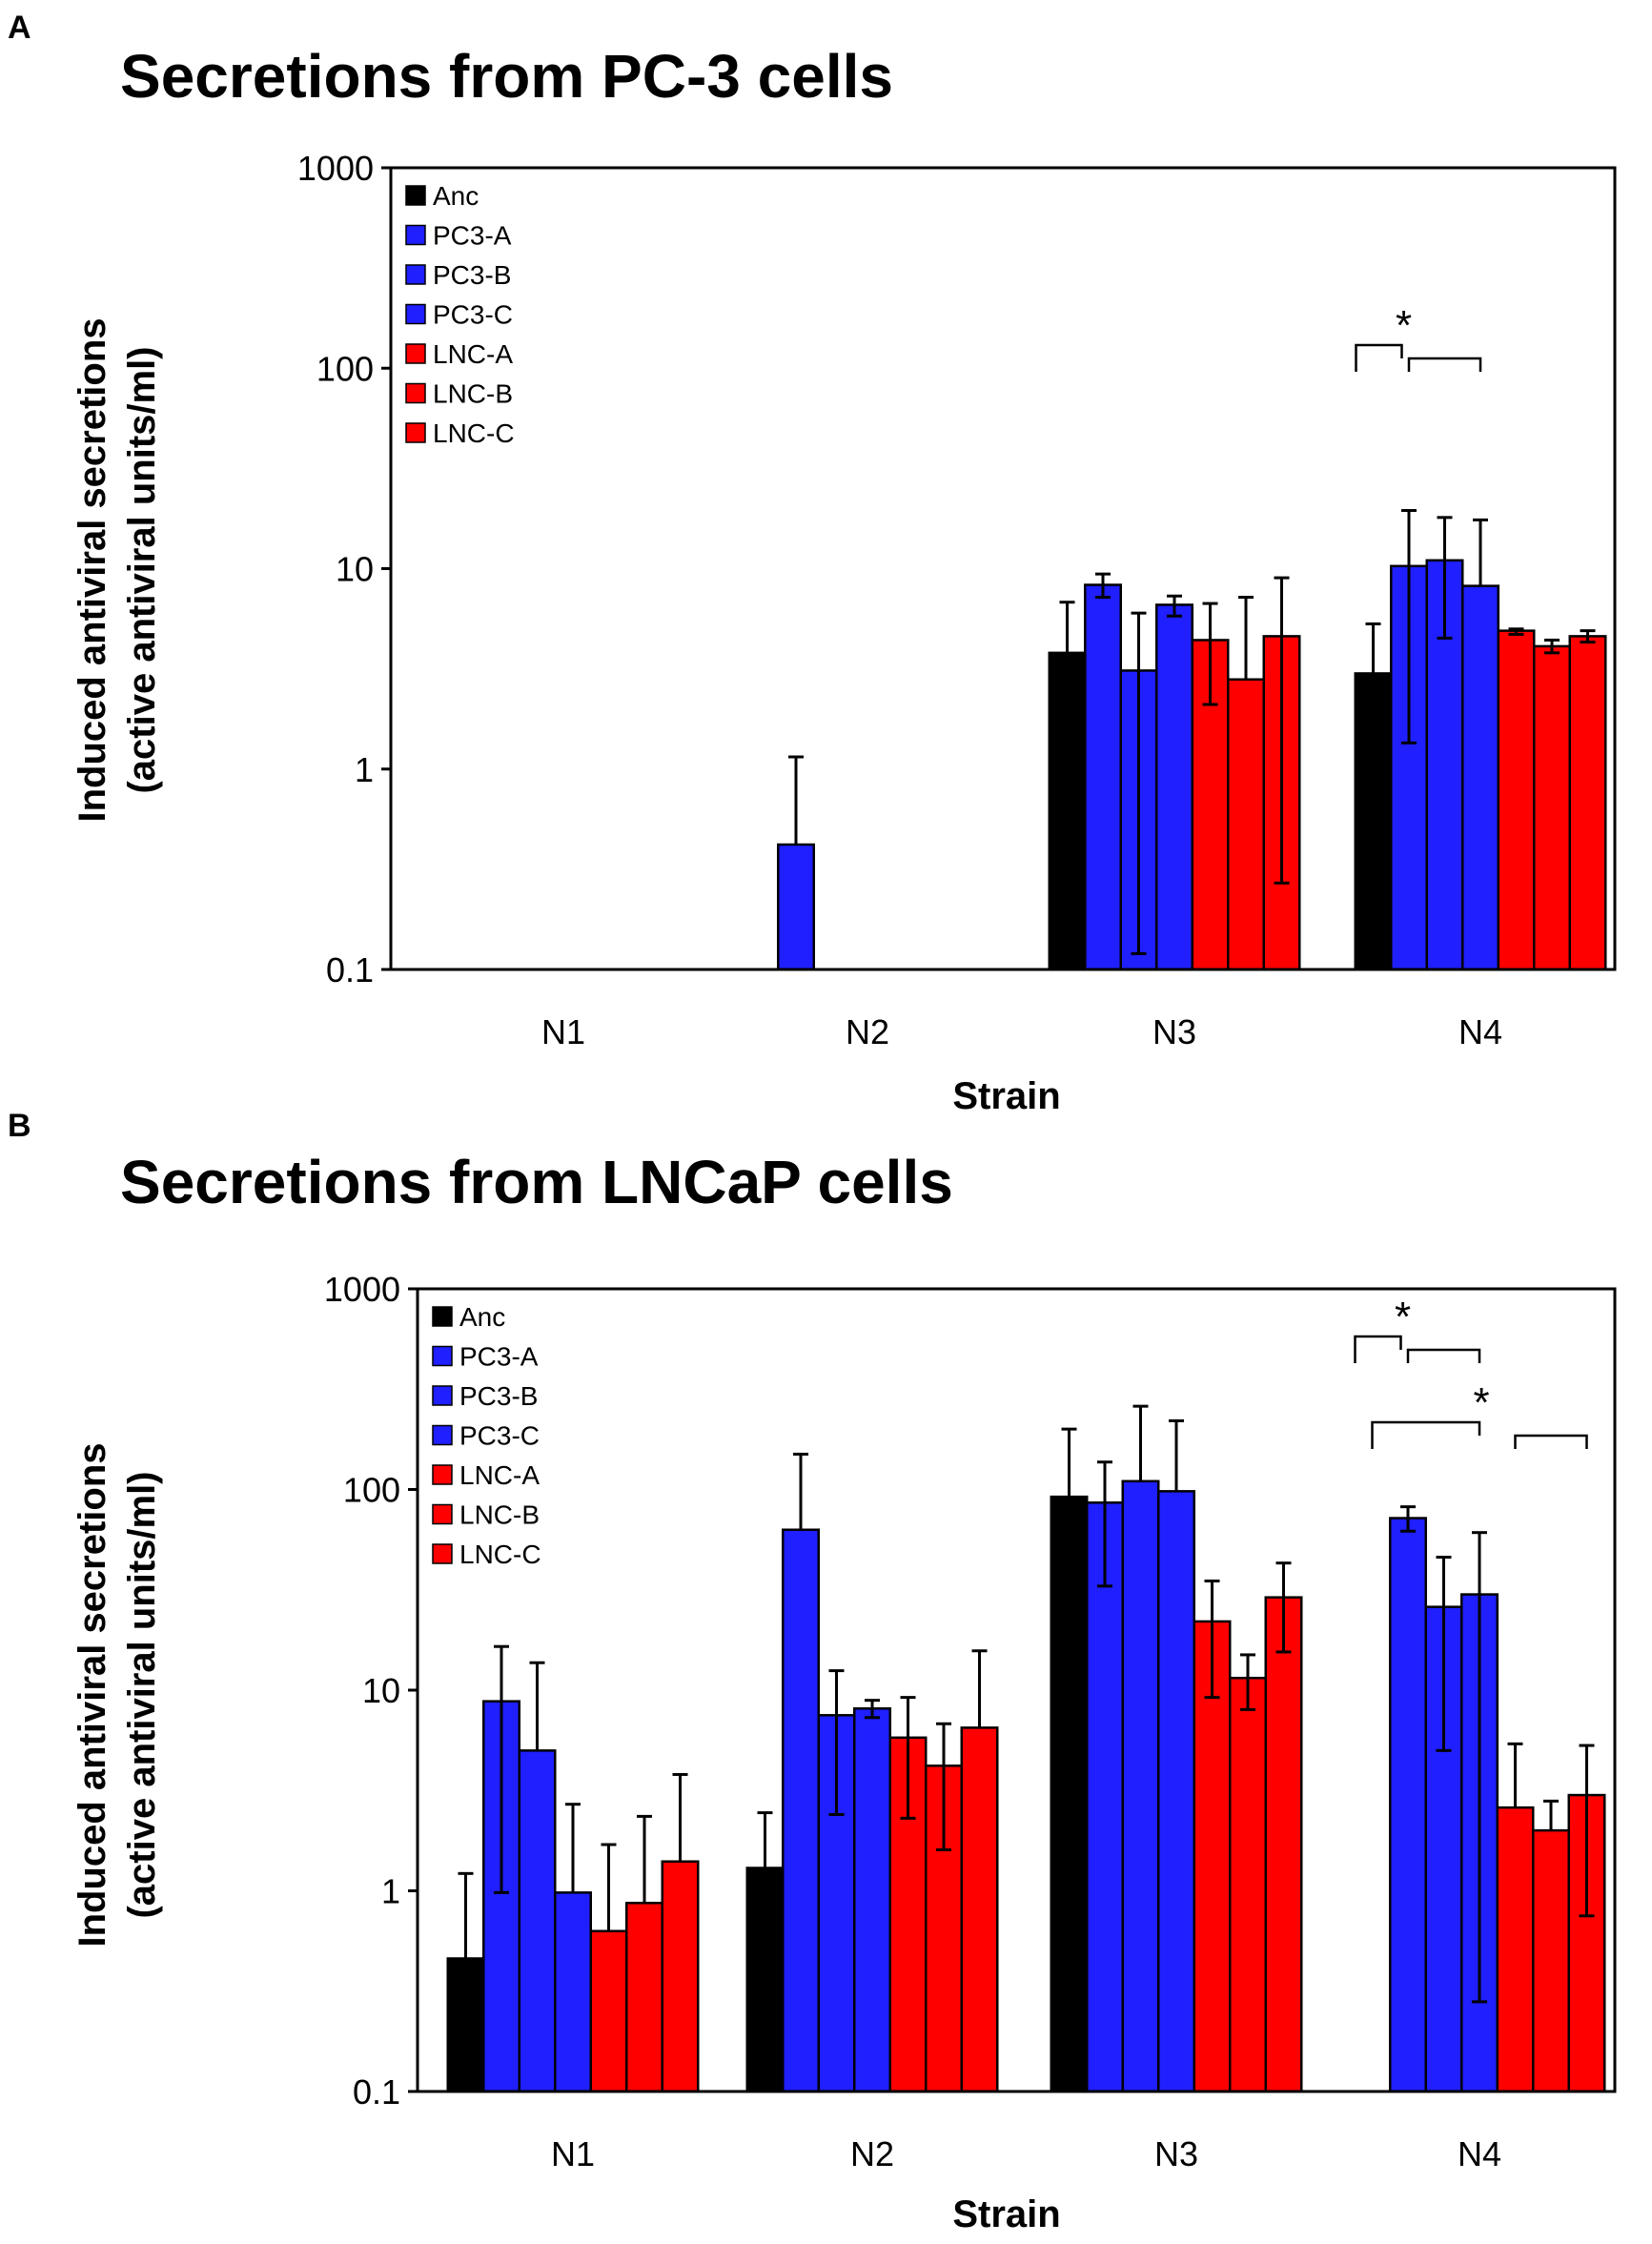 Image resolution: width=1652 pixels, height=2244 pixels. I want to click on panel-a-y-tick-label: 10, so click(355, 570).